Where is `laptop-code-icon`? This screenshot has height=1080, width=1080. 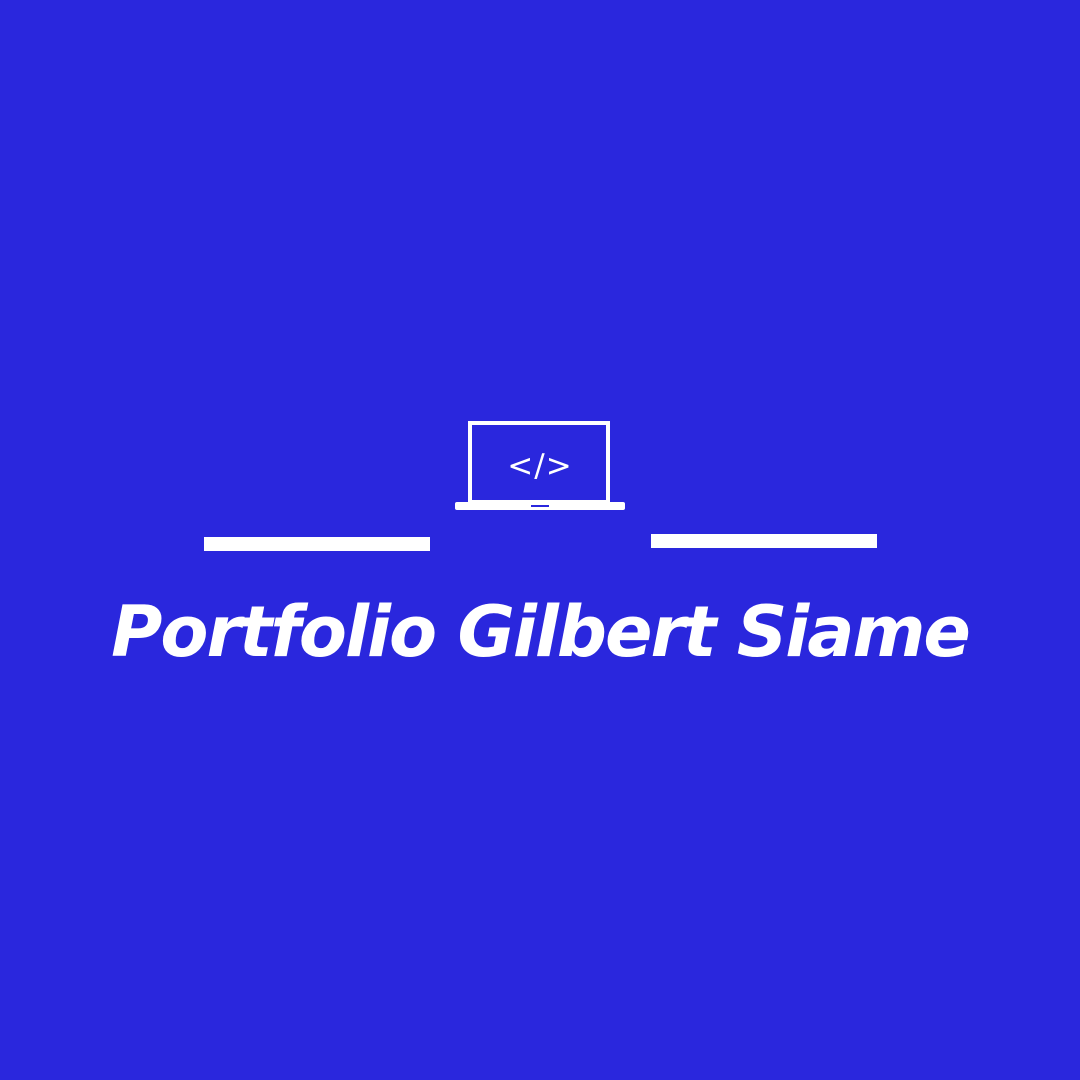 laptop-code-icon is located at coordinates (540, 465).